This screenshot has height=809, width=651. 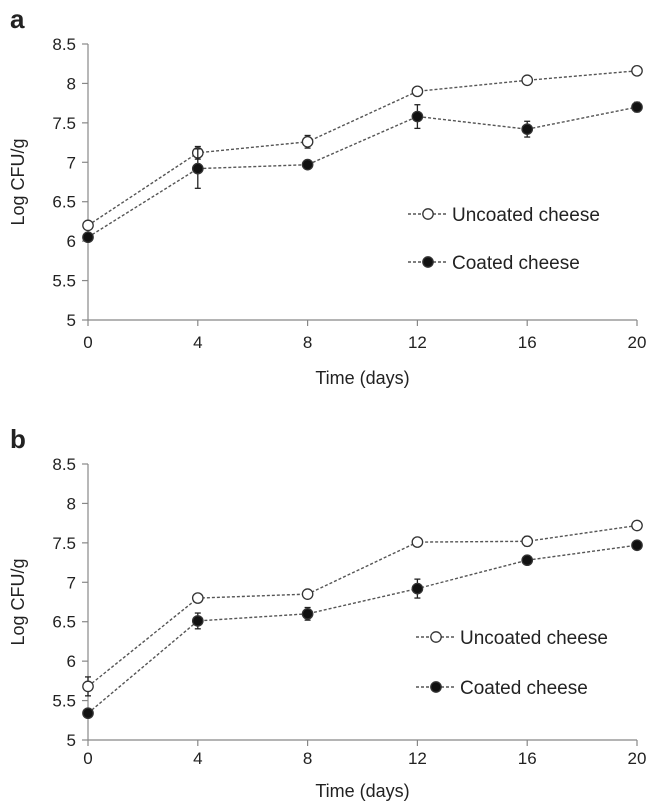 I want to click on series-line, so click(x=362, y=172).